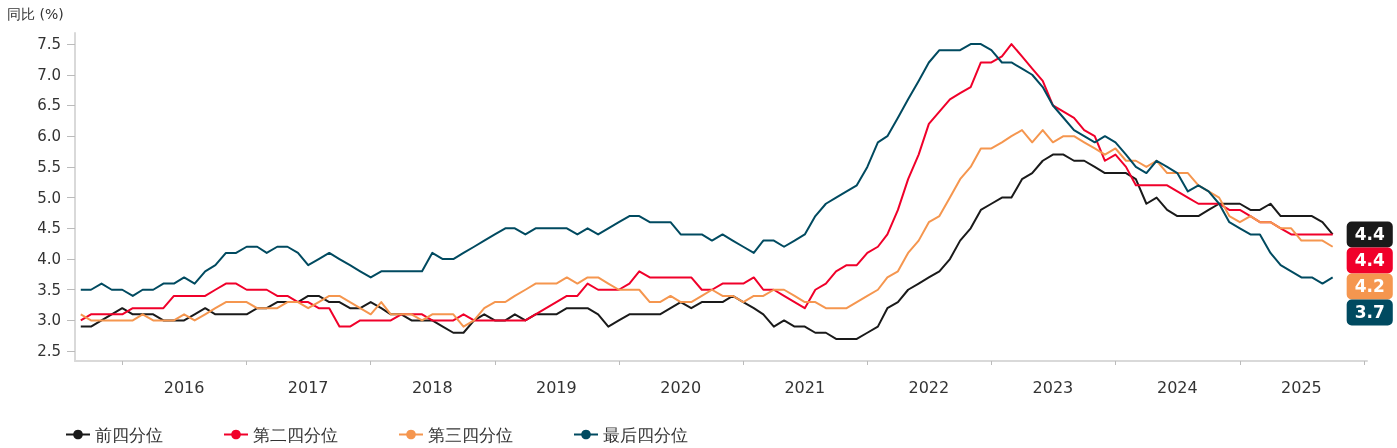  I want to click on legend-label: 最后四分位, so click(645, 434).